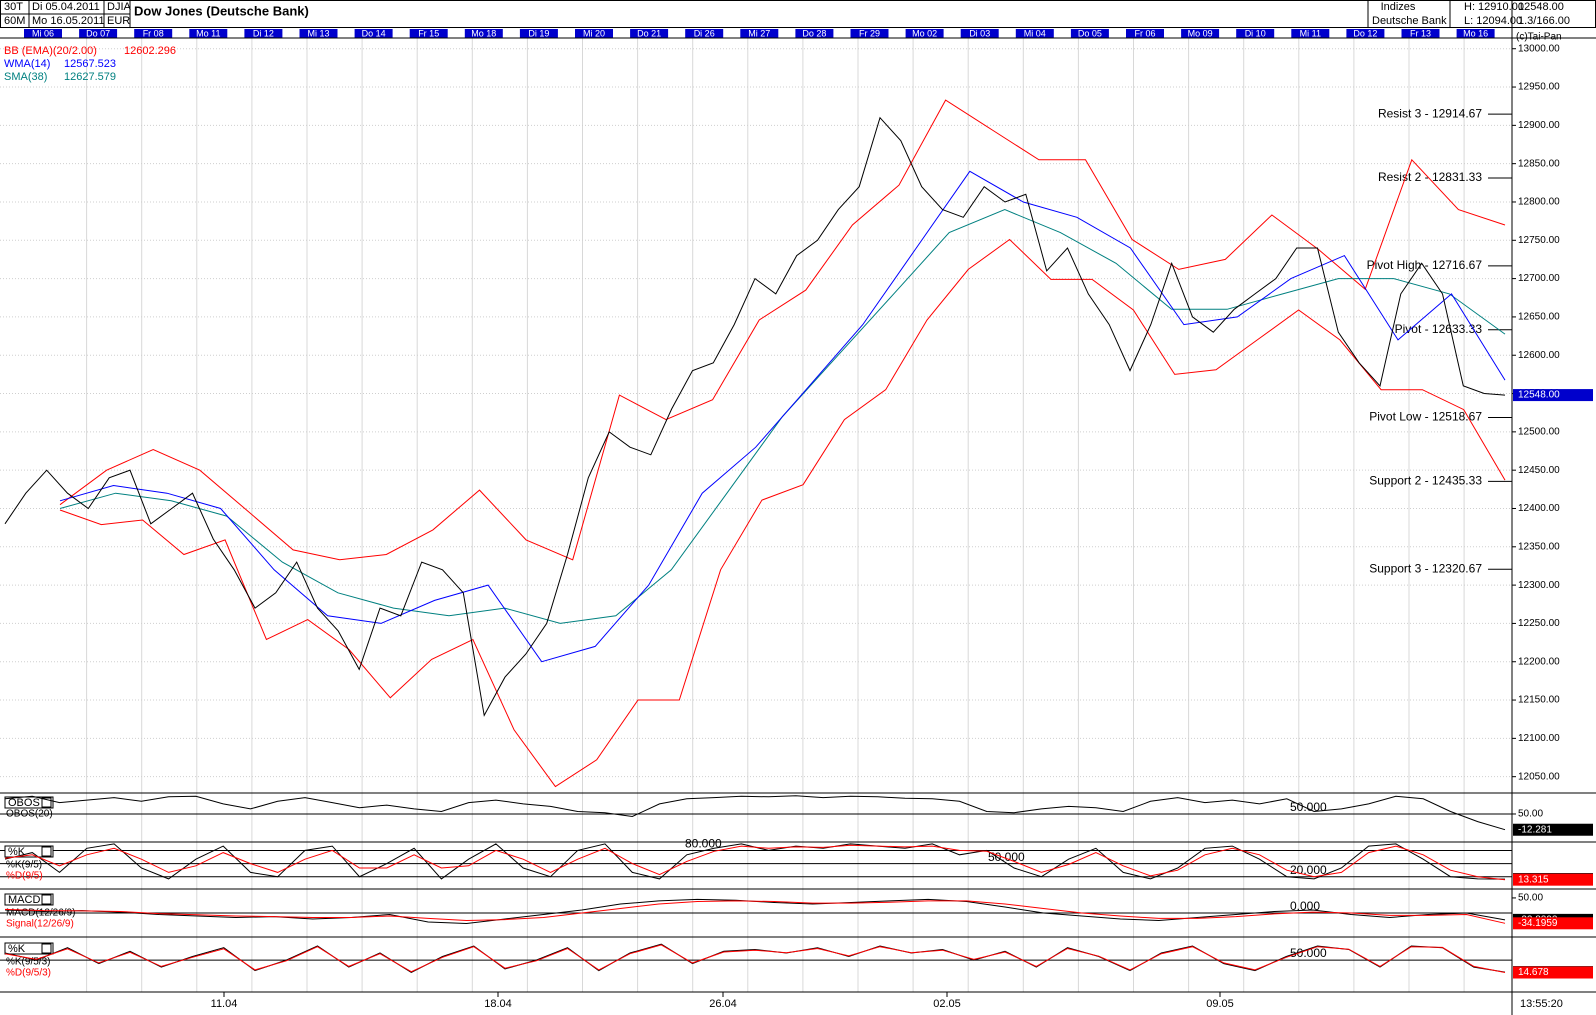 The image size is (1596, 1015). What do you see at coordinates (1425, 481) in the screenshot?
I see `level-label: Support 2 - 12435.33` at bounding box center [1425, 481].